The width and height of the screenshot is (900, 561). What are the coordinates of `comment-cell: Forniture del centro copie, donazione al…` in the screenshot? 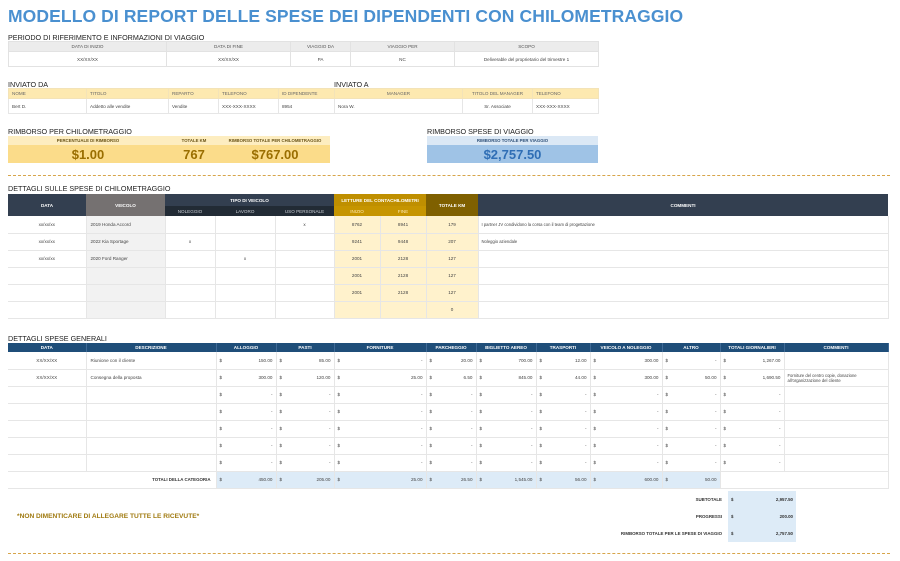 It's located at (836, 378).